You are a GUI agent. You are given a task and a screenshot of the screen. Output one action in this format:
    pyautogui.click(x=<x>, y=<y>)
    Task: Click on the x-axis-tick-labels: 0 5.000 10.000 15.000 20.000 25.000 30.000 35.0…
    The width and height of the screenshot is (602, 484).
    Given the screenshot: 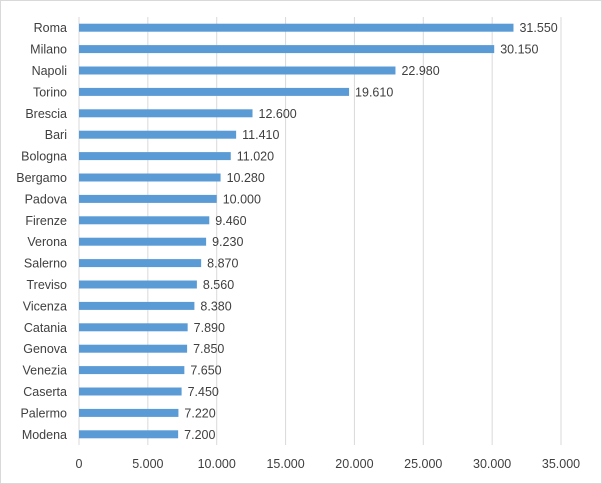 What is the action you would take?
    pyautogui.click(x=328, y=464)
    